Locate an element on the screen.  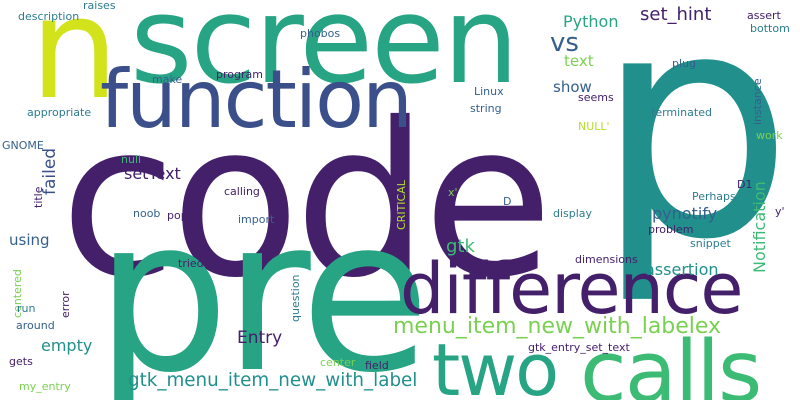
word-plug: plug is located at coordinates (684, 63).